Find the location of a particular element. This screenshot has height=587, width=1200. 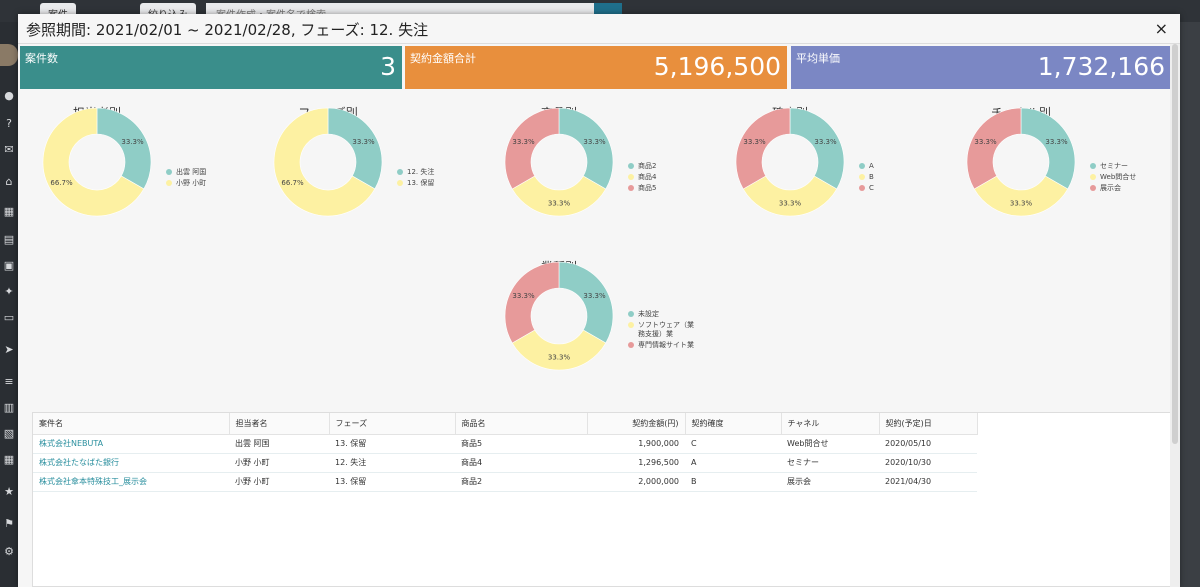

donut-chart: 33.3% 66.7% is located at coordinates (97, 162).